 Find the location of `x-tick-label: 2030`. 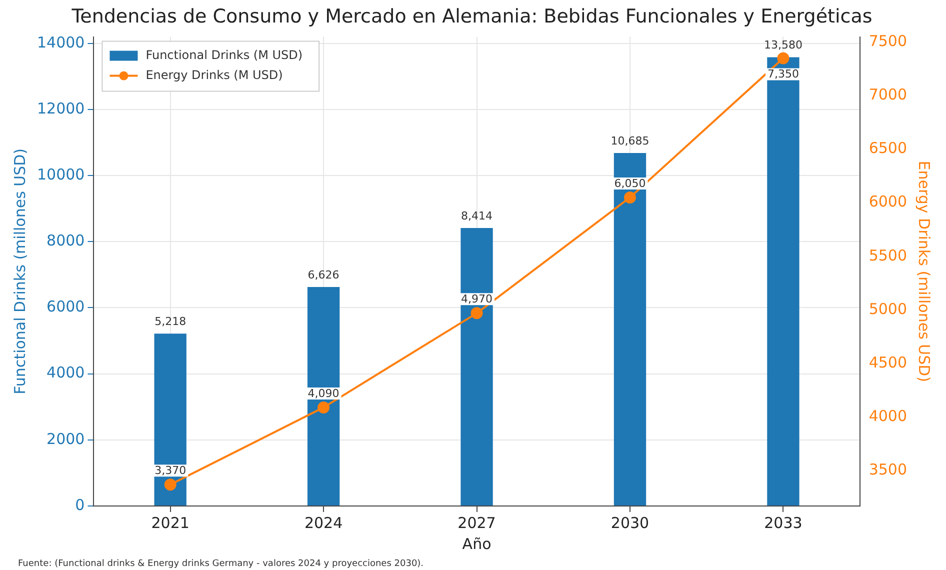

x-tick-label: 2030 is located at coordinates (630, 523).